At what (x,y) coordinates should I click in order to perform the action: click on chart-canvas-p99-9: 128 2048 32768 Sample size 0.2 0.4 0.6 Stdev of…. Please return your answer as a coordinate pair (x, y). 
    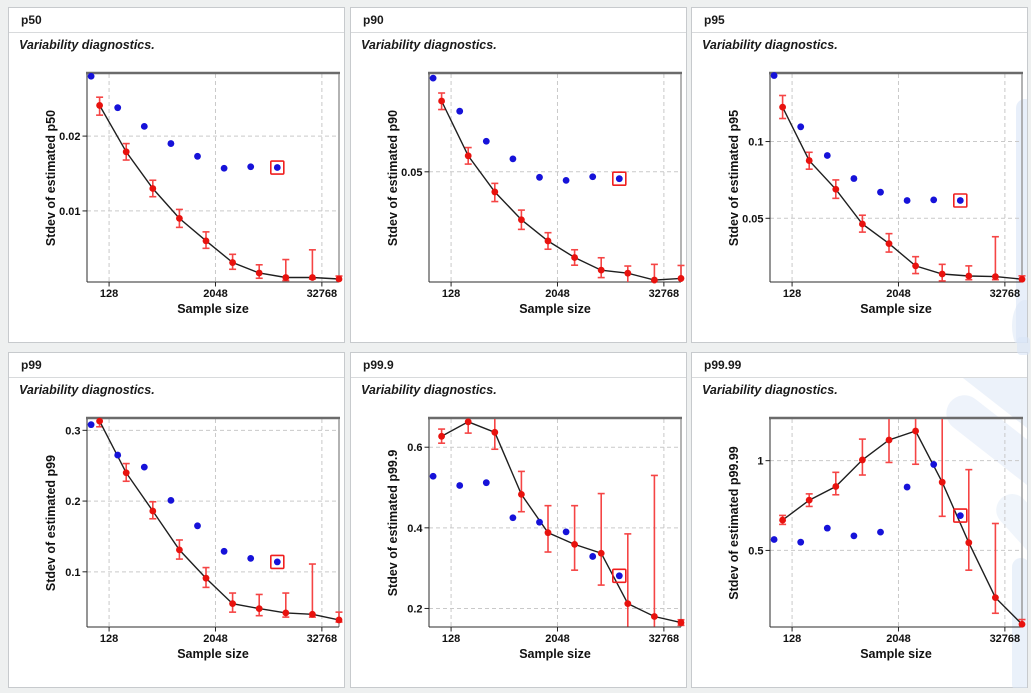
    Looking at the image, I should click on (535, 538).